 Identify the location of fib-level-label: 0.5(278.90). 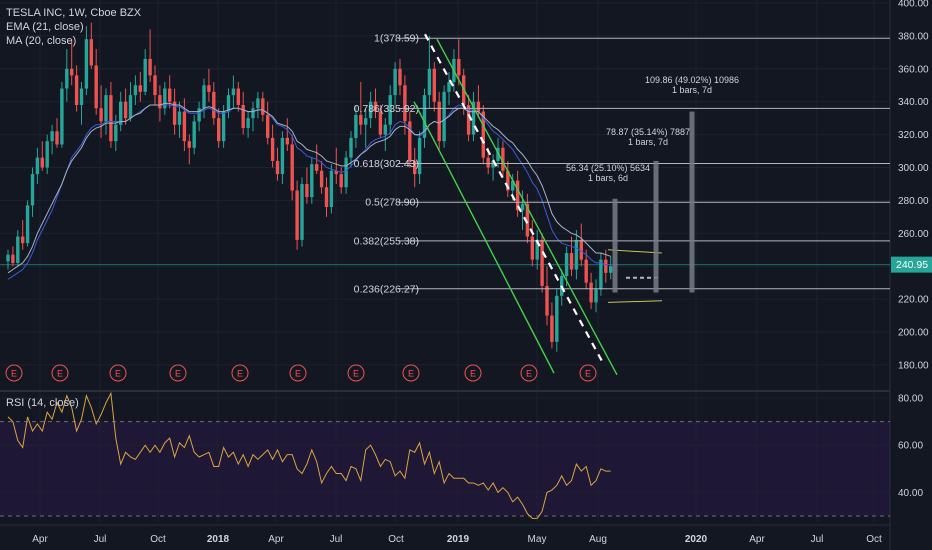
(392, 203).